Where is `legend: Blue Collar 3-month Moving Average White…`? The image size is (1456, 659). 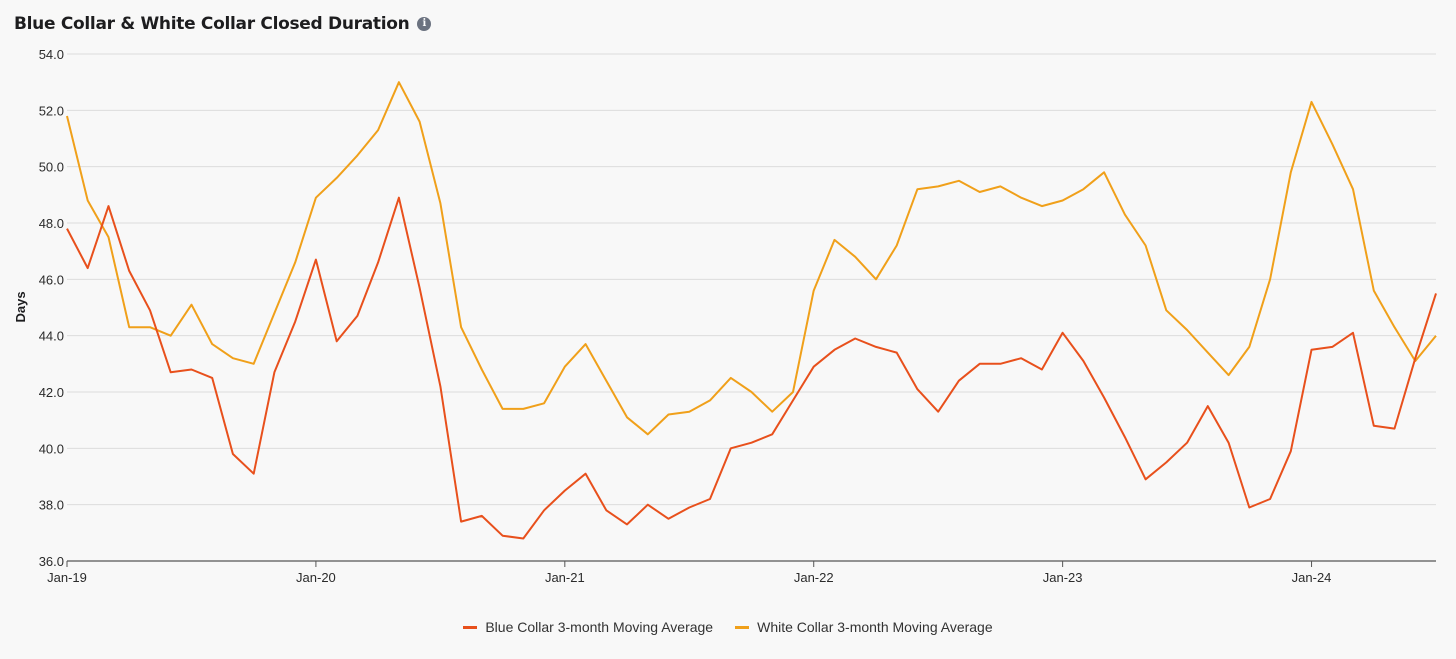
legend: Blue Collar 3-month Moving Average White… is located at coordinates (728, 627).